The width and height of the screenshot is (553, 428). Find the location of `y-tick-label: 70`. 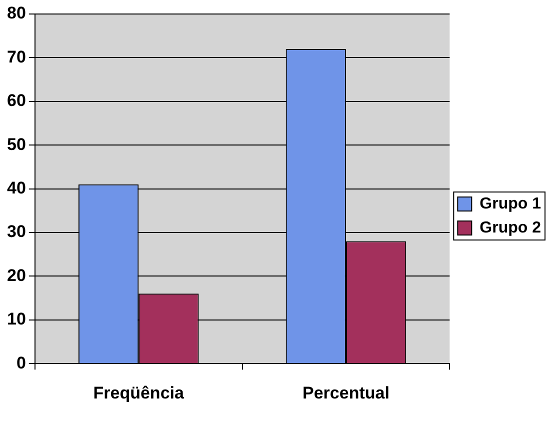

y-tick-label: 70 is located at coordinates (16, 56).